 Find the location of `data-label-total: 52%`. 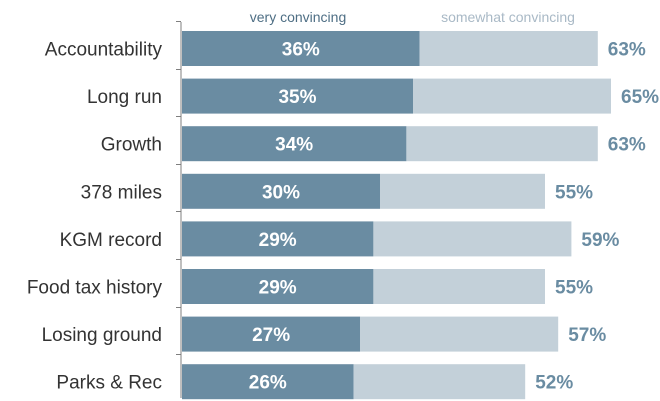

data-label-total: 52% is located at coordinates (554, 383).